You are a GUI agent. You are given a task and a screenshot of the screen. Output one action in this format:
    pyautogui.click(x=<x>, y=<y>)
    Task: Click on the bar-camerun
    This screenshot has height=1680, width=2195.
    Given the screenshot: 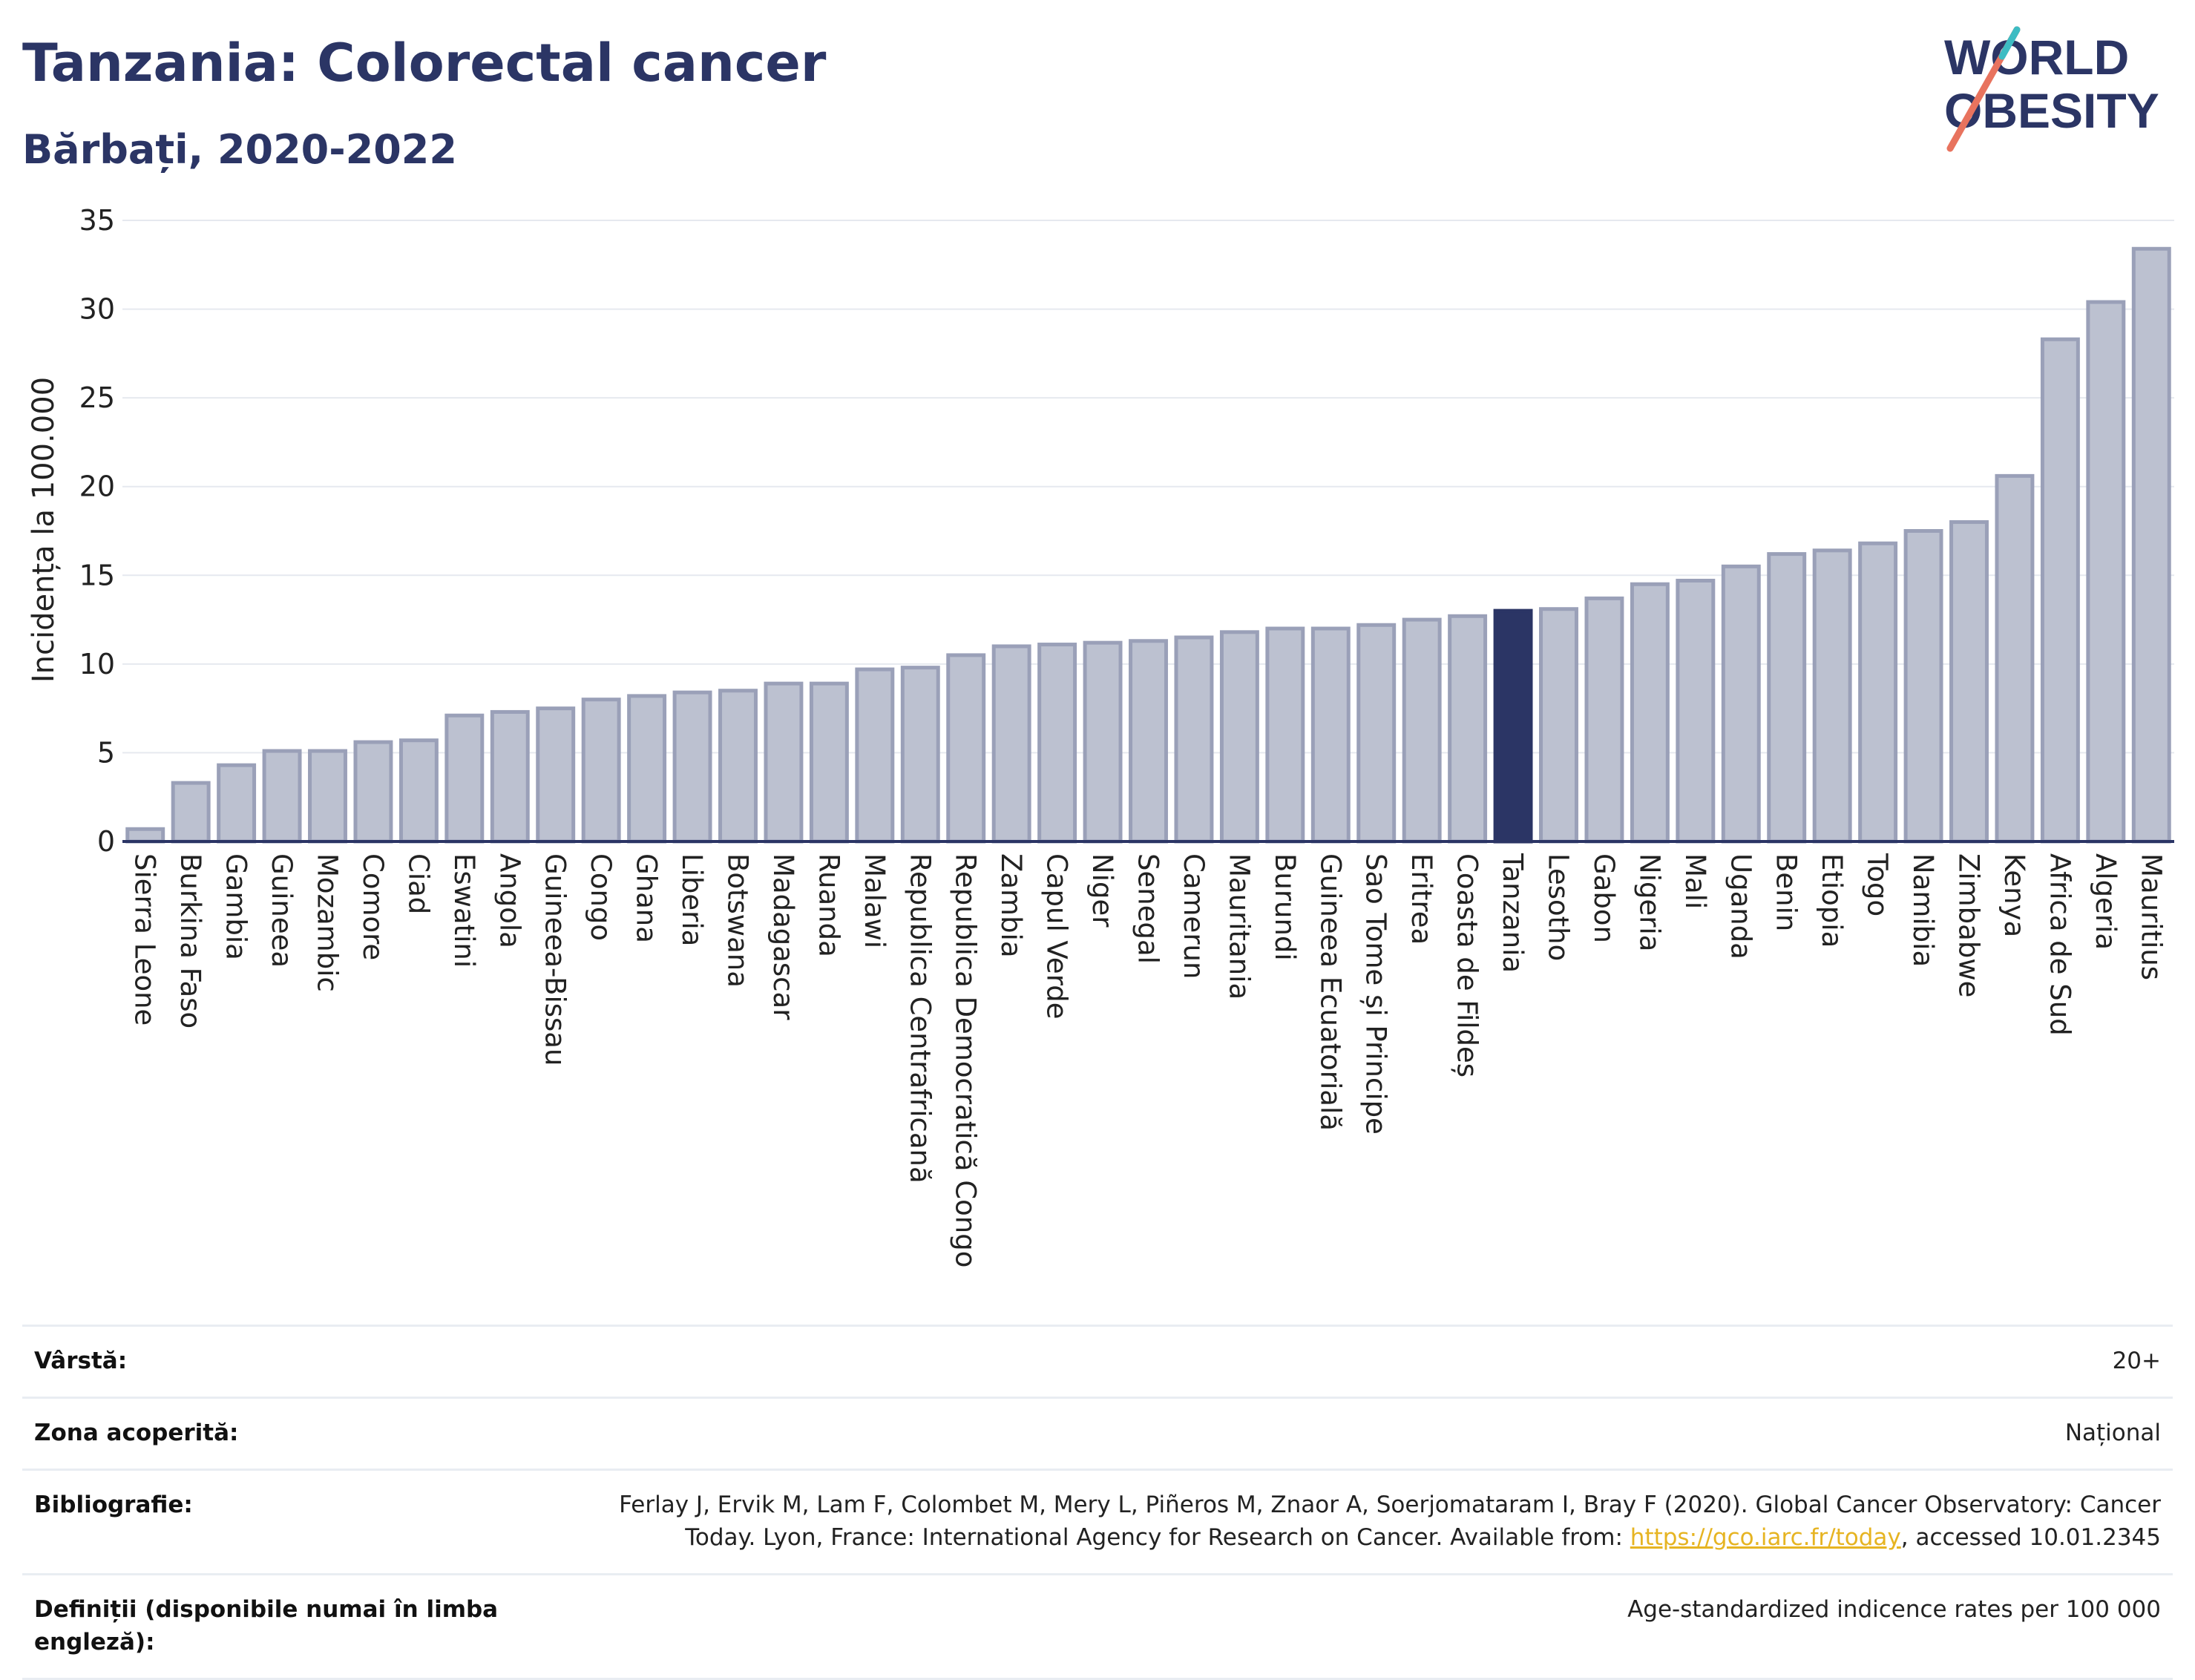 What is the action you would take?
    pyautogui.click(x=1194, y=740)
    